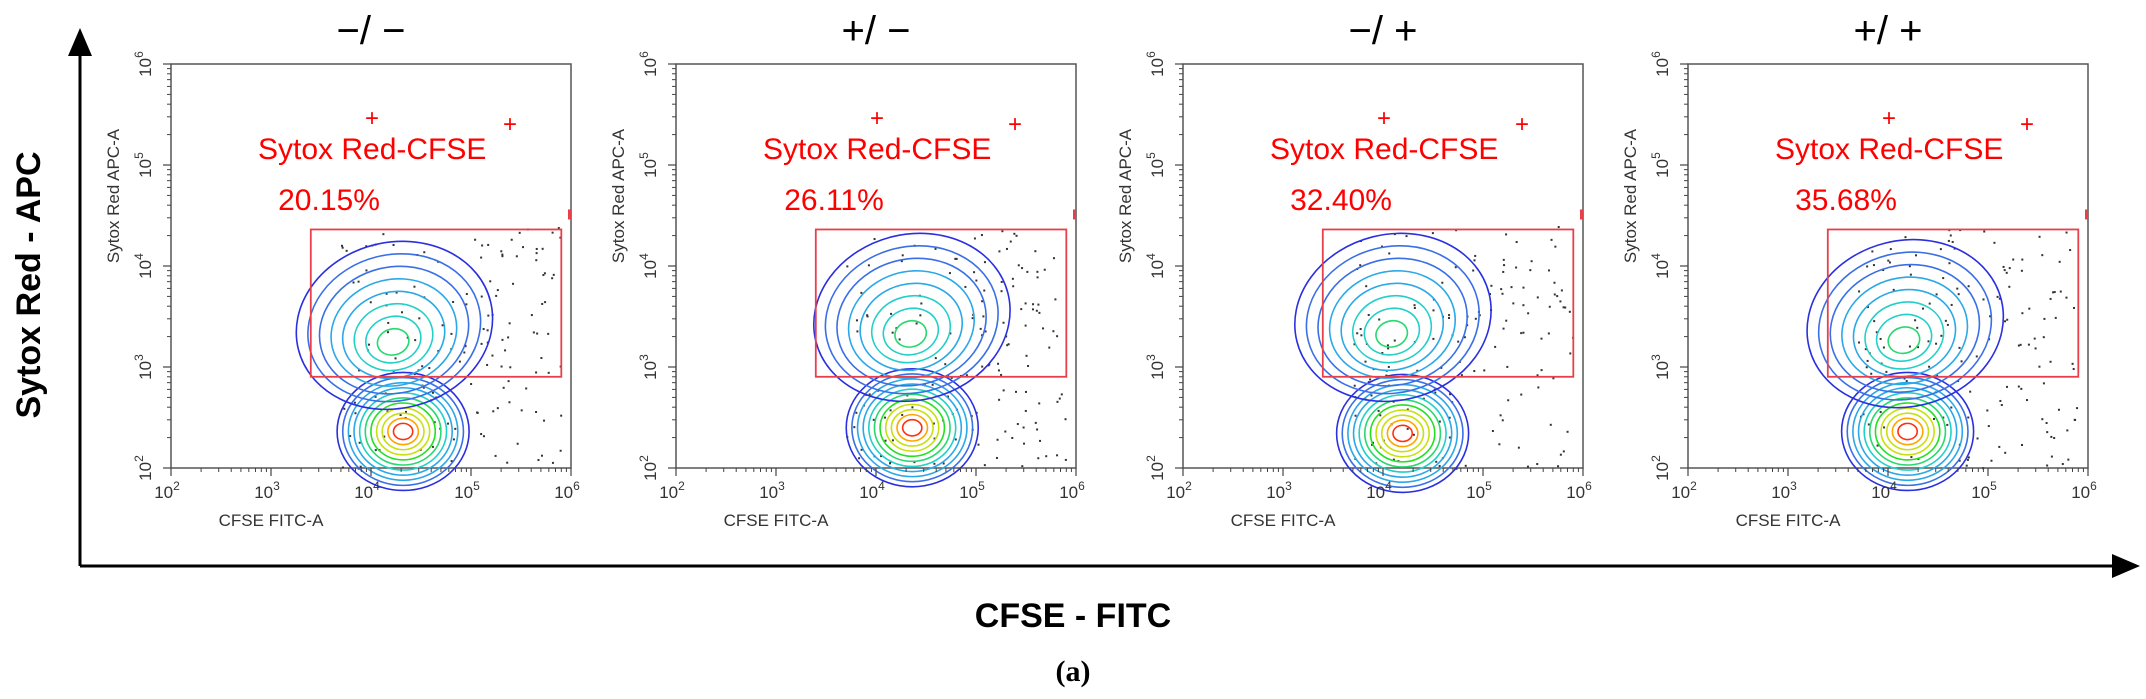  I want to click on gate-percent: 35.68%, so click(1846, 200).